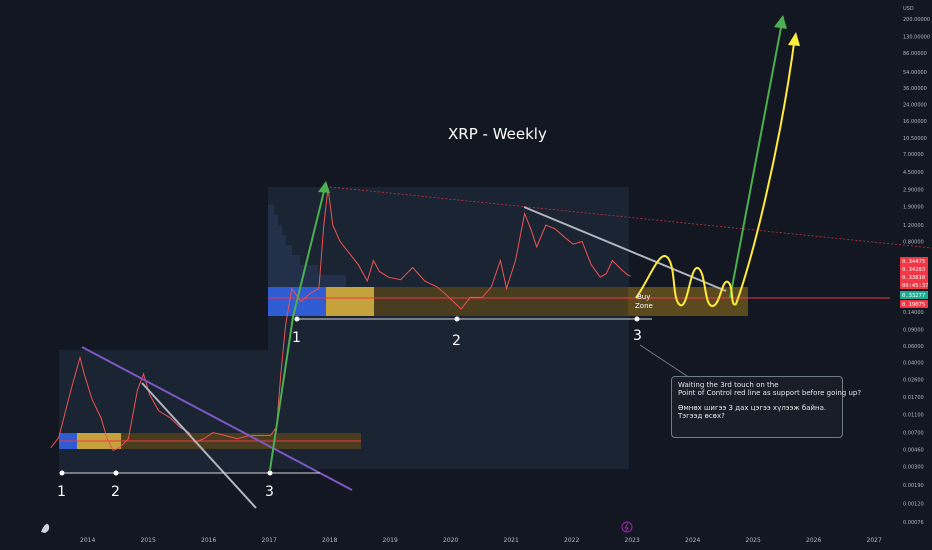 This screenshot has height=550, width=932. Describe the element at coordinates (915, 54) in the screenshot. I see `y-tick-label: 86.00000` at that location.